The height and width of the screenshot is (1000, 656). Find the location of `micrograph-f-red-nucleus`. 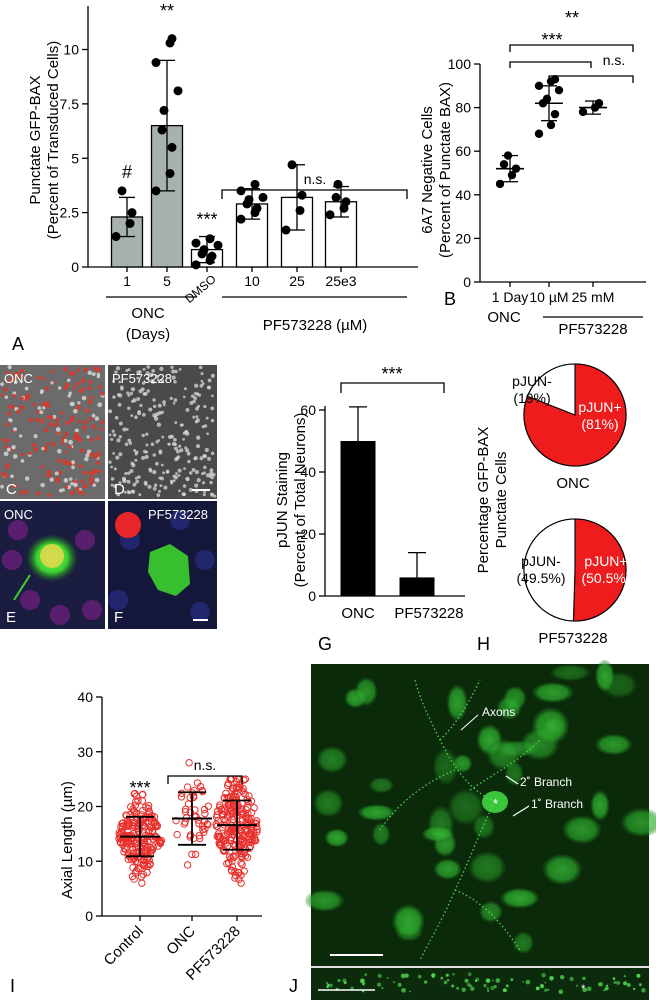

micrograph-f-red-nucleus is located at coordinates (128, 525).